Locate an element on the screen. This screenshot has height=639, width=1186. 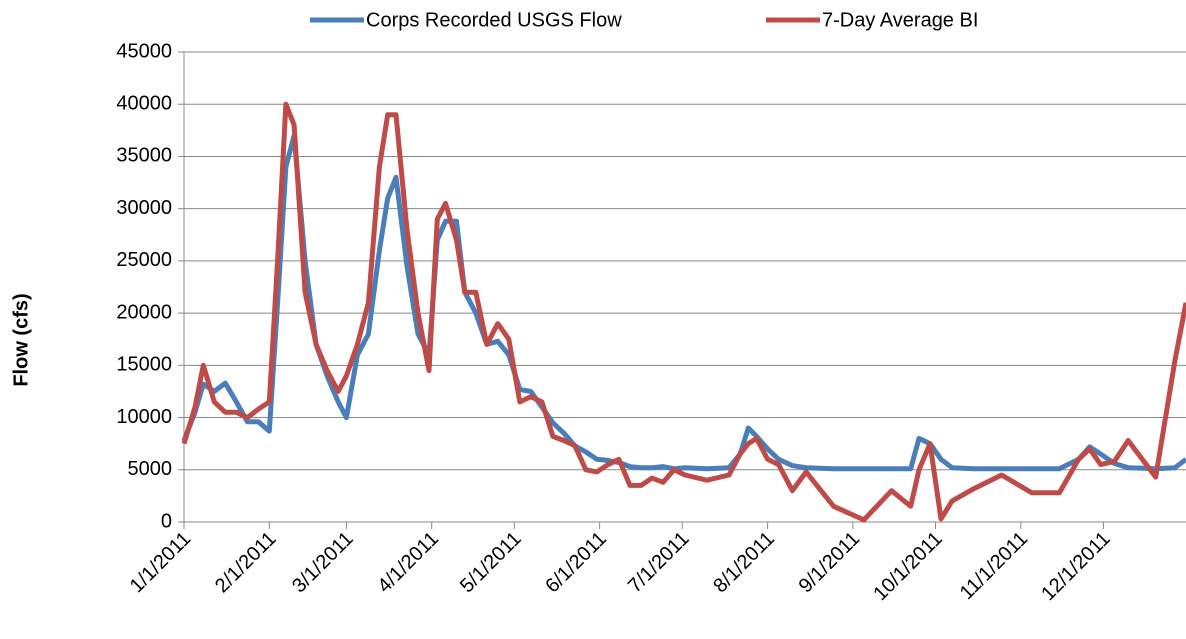
x-tick-label: 6/1/2011 is located at coordinates (576, 563).